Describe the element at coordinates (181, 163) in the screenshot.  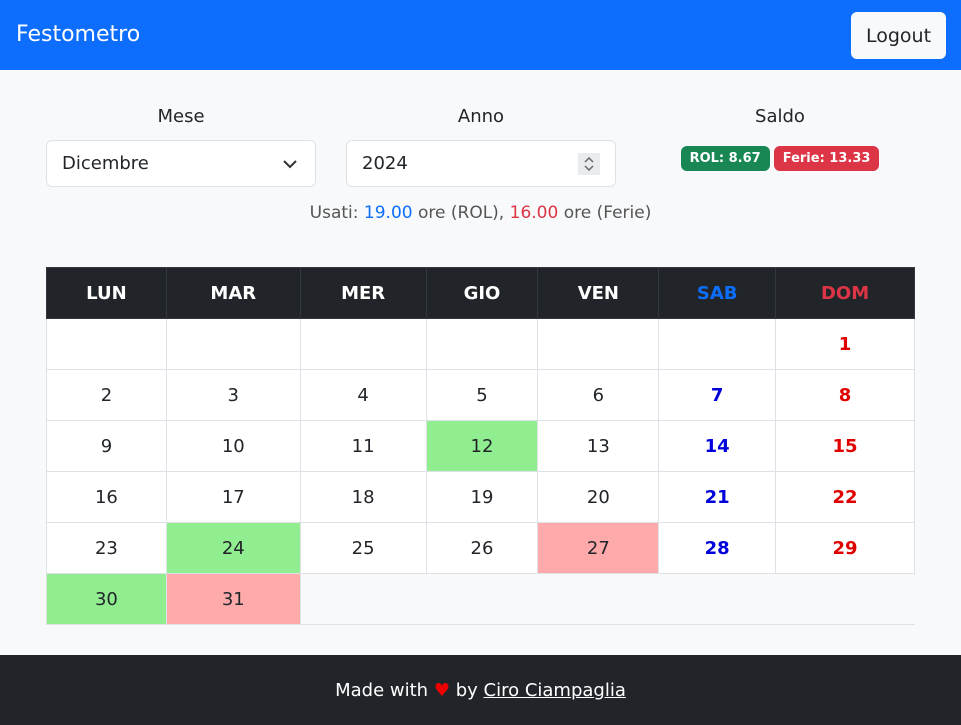
I see `month-select: Dicembre` at that location.